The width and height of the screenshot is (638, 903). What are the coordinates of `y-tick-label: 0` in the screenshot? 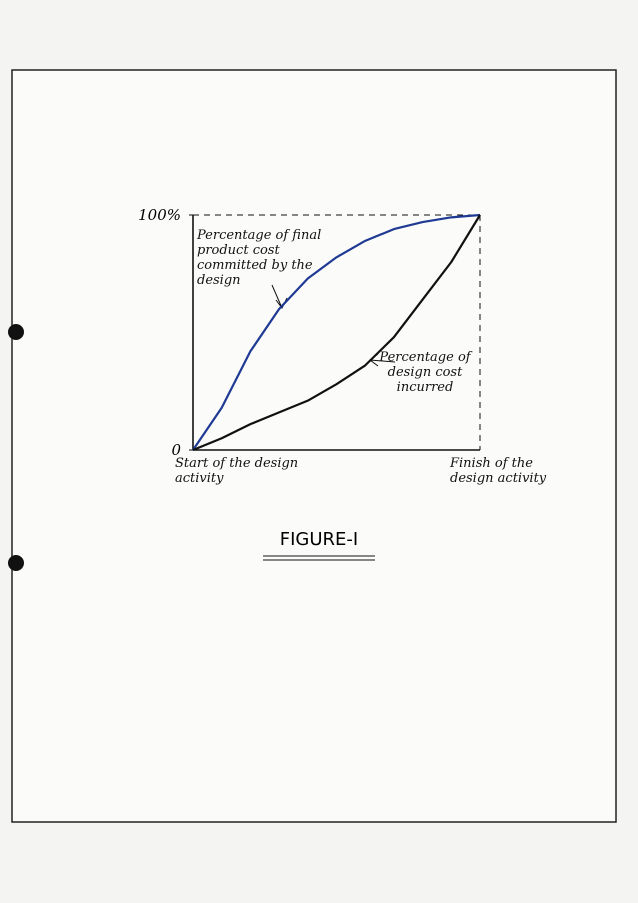 It's located at (176, 450).